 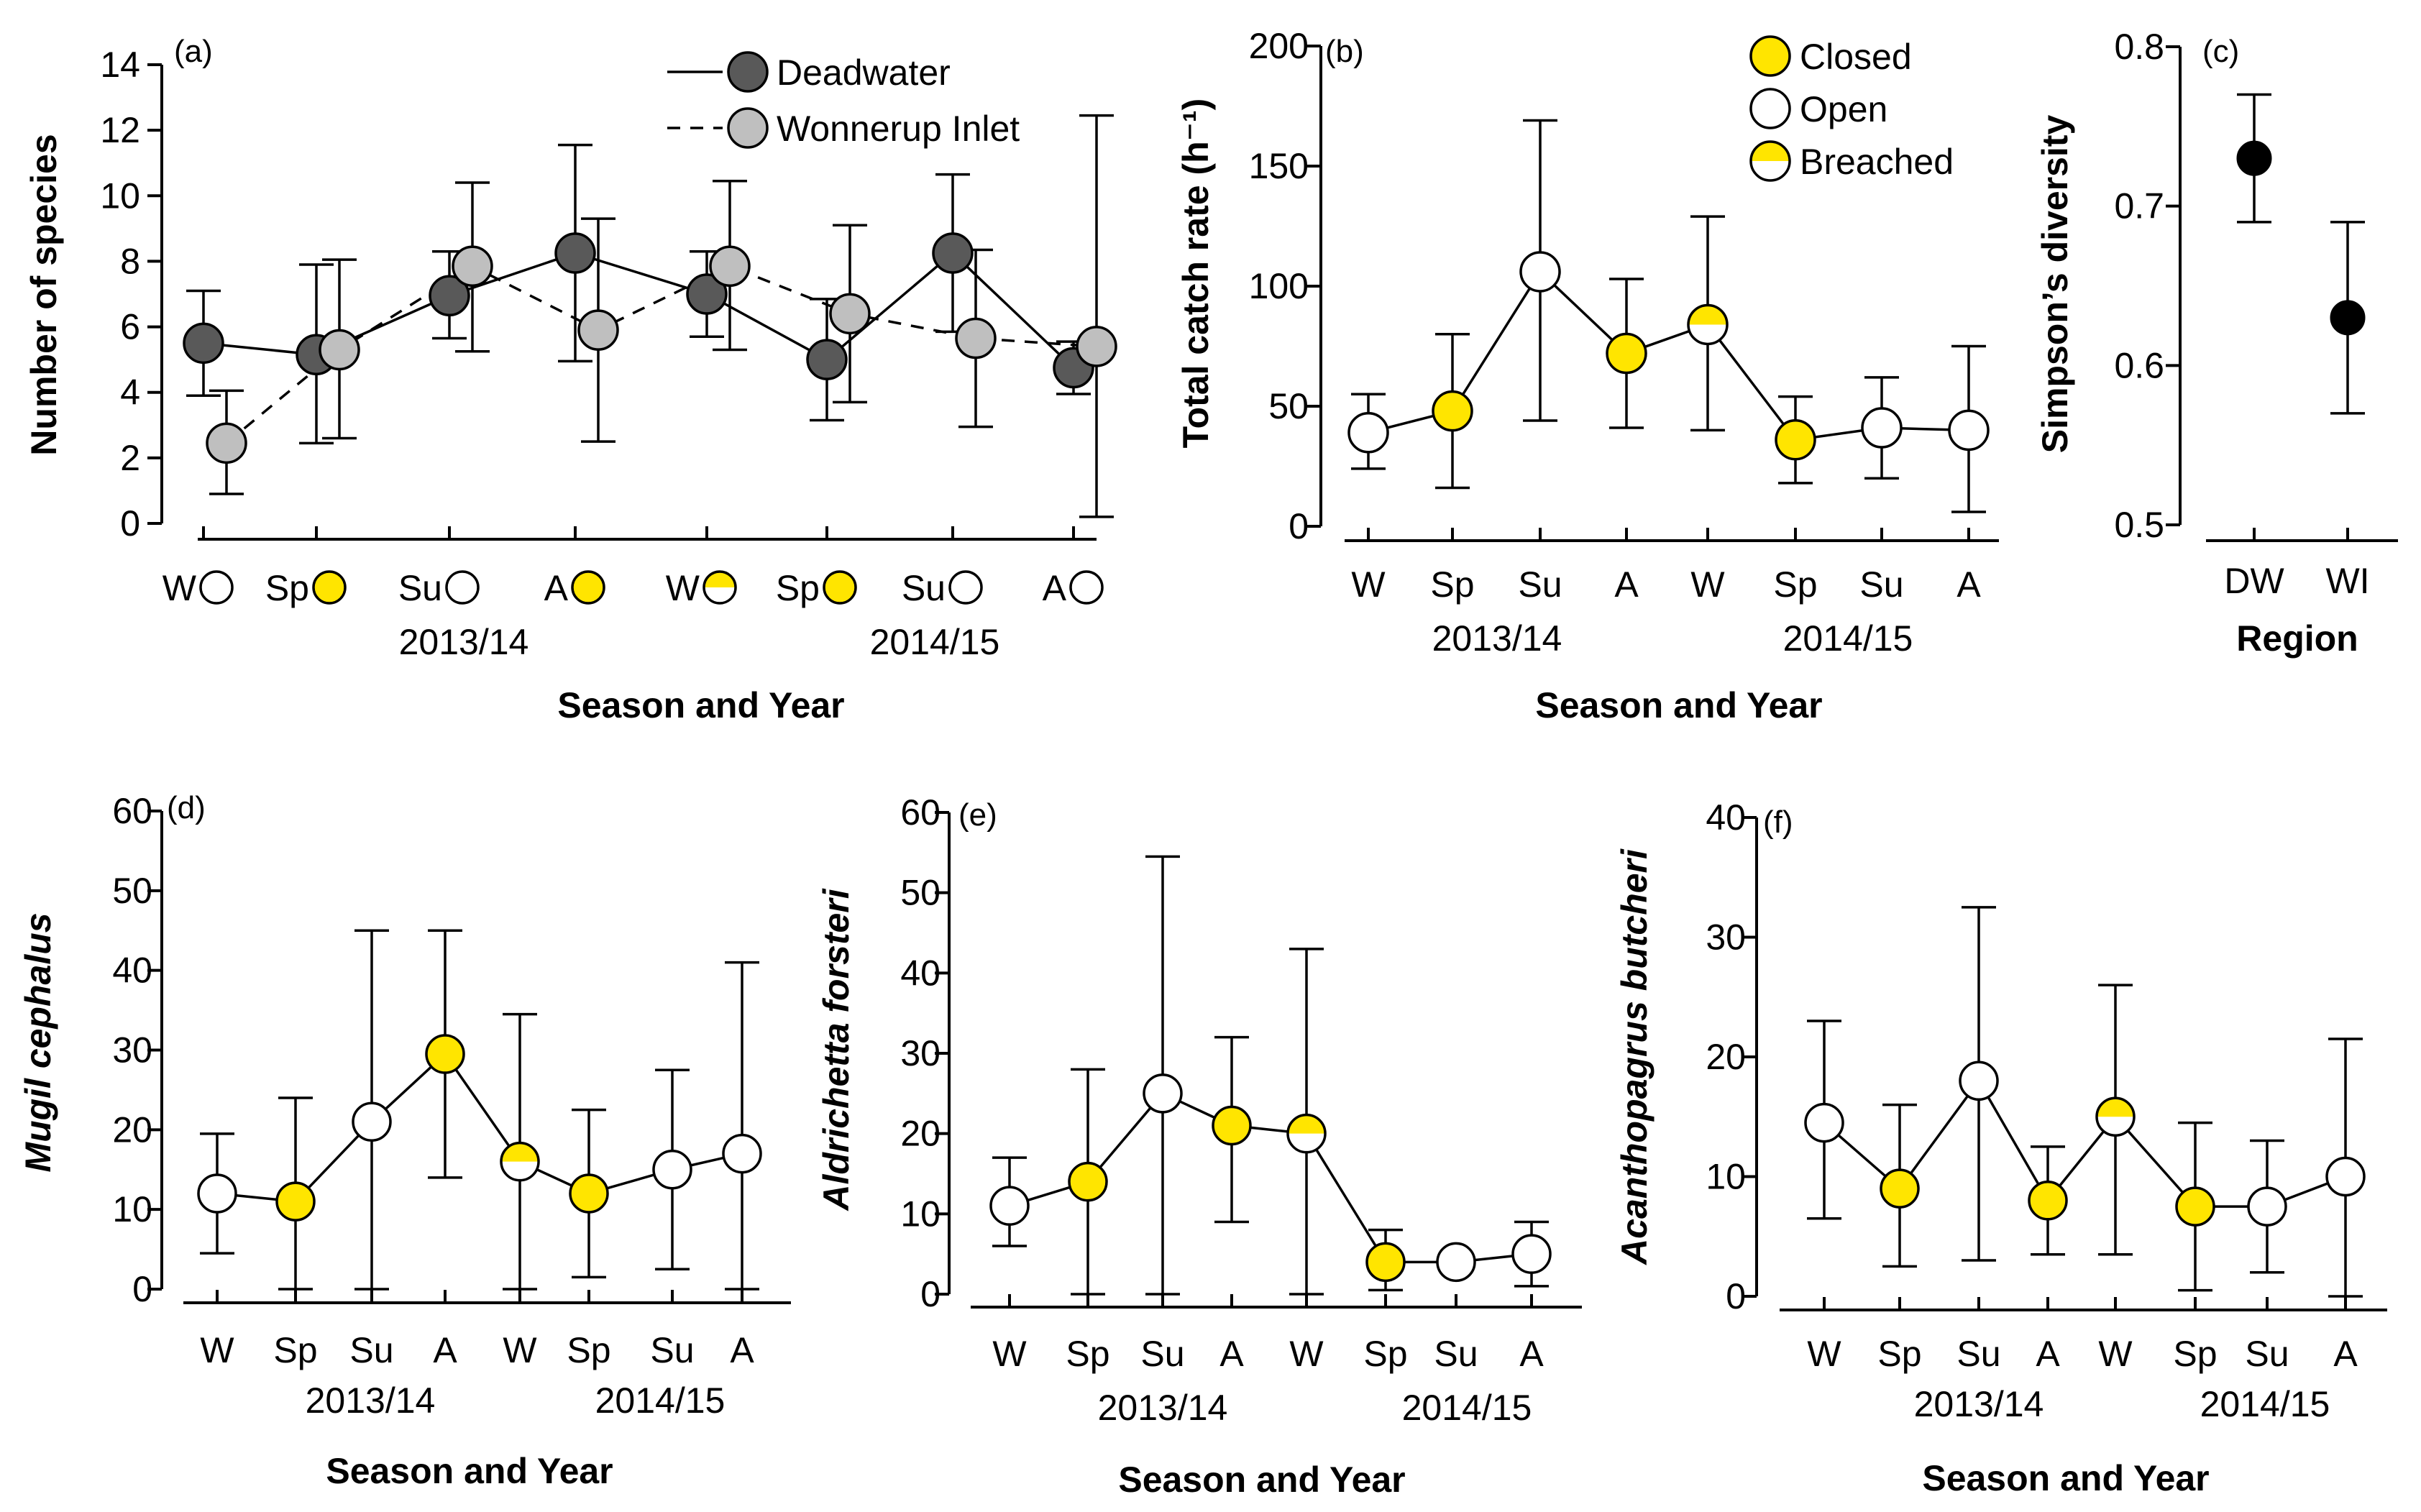 I want to click on legend-marker-breached, so click(x=1770, y=161).